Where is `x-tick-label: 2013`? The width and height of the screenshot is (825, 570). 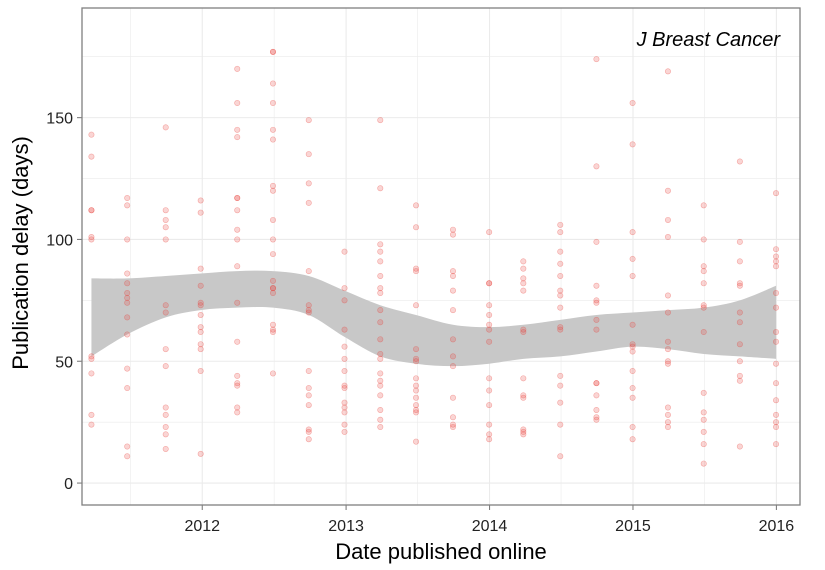 x-tick-label: 2013 is located at coordinates (346, 526).